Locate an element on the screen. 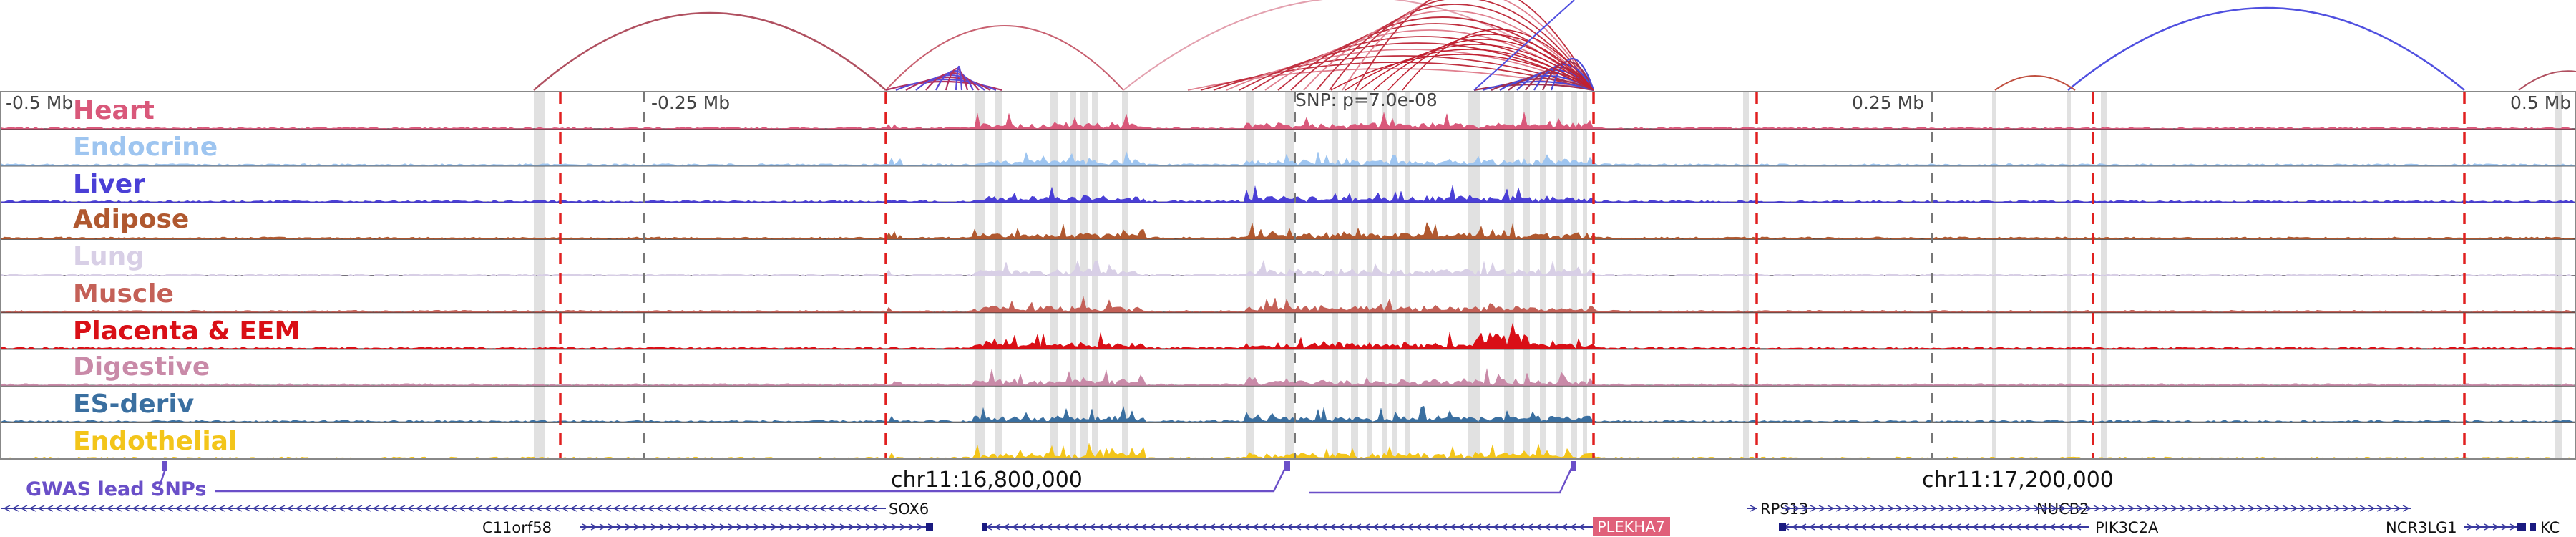  track-label-endothelial: Endothelial is located at coordinates (155, 441).